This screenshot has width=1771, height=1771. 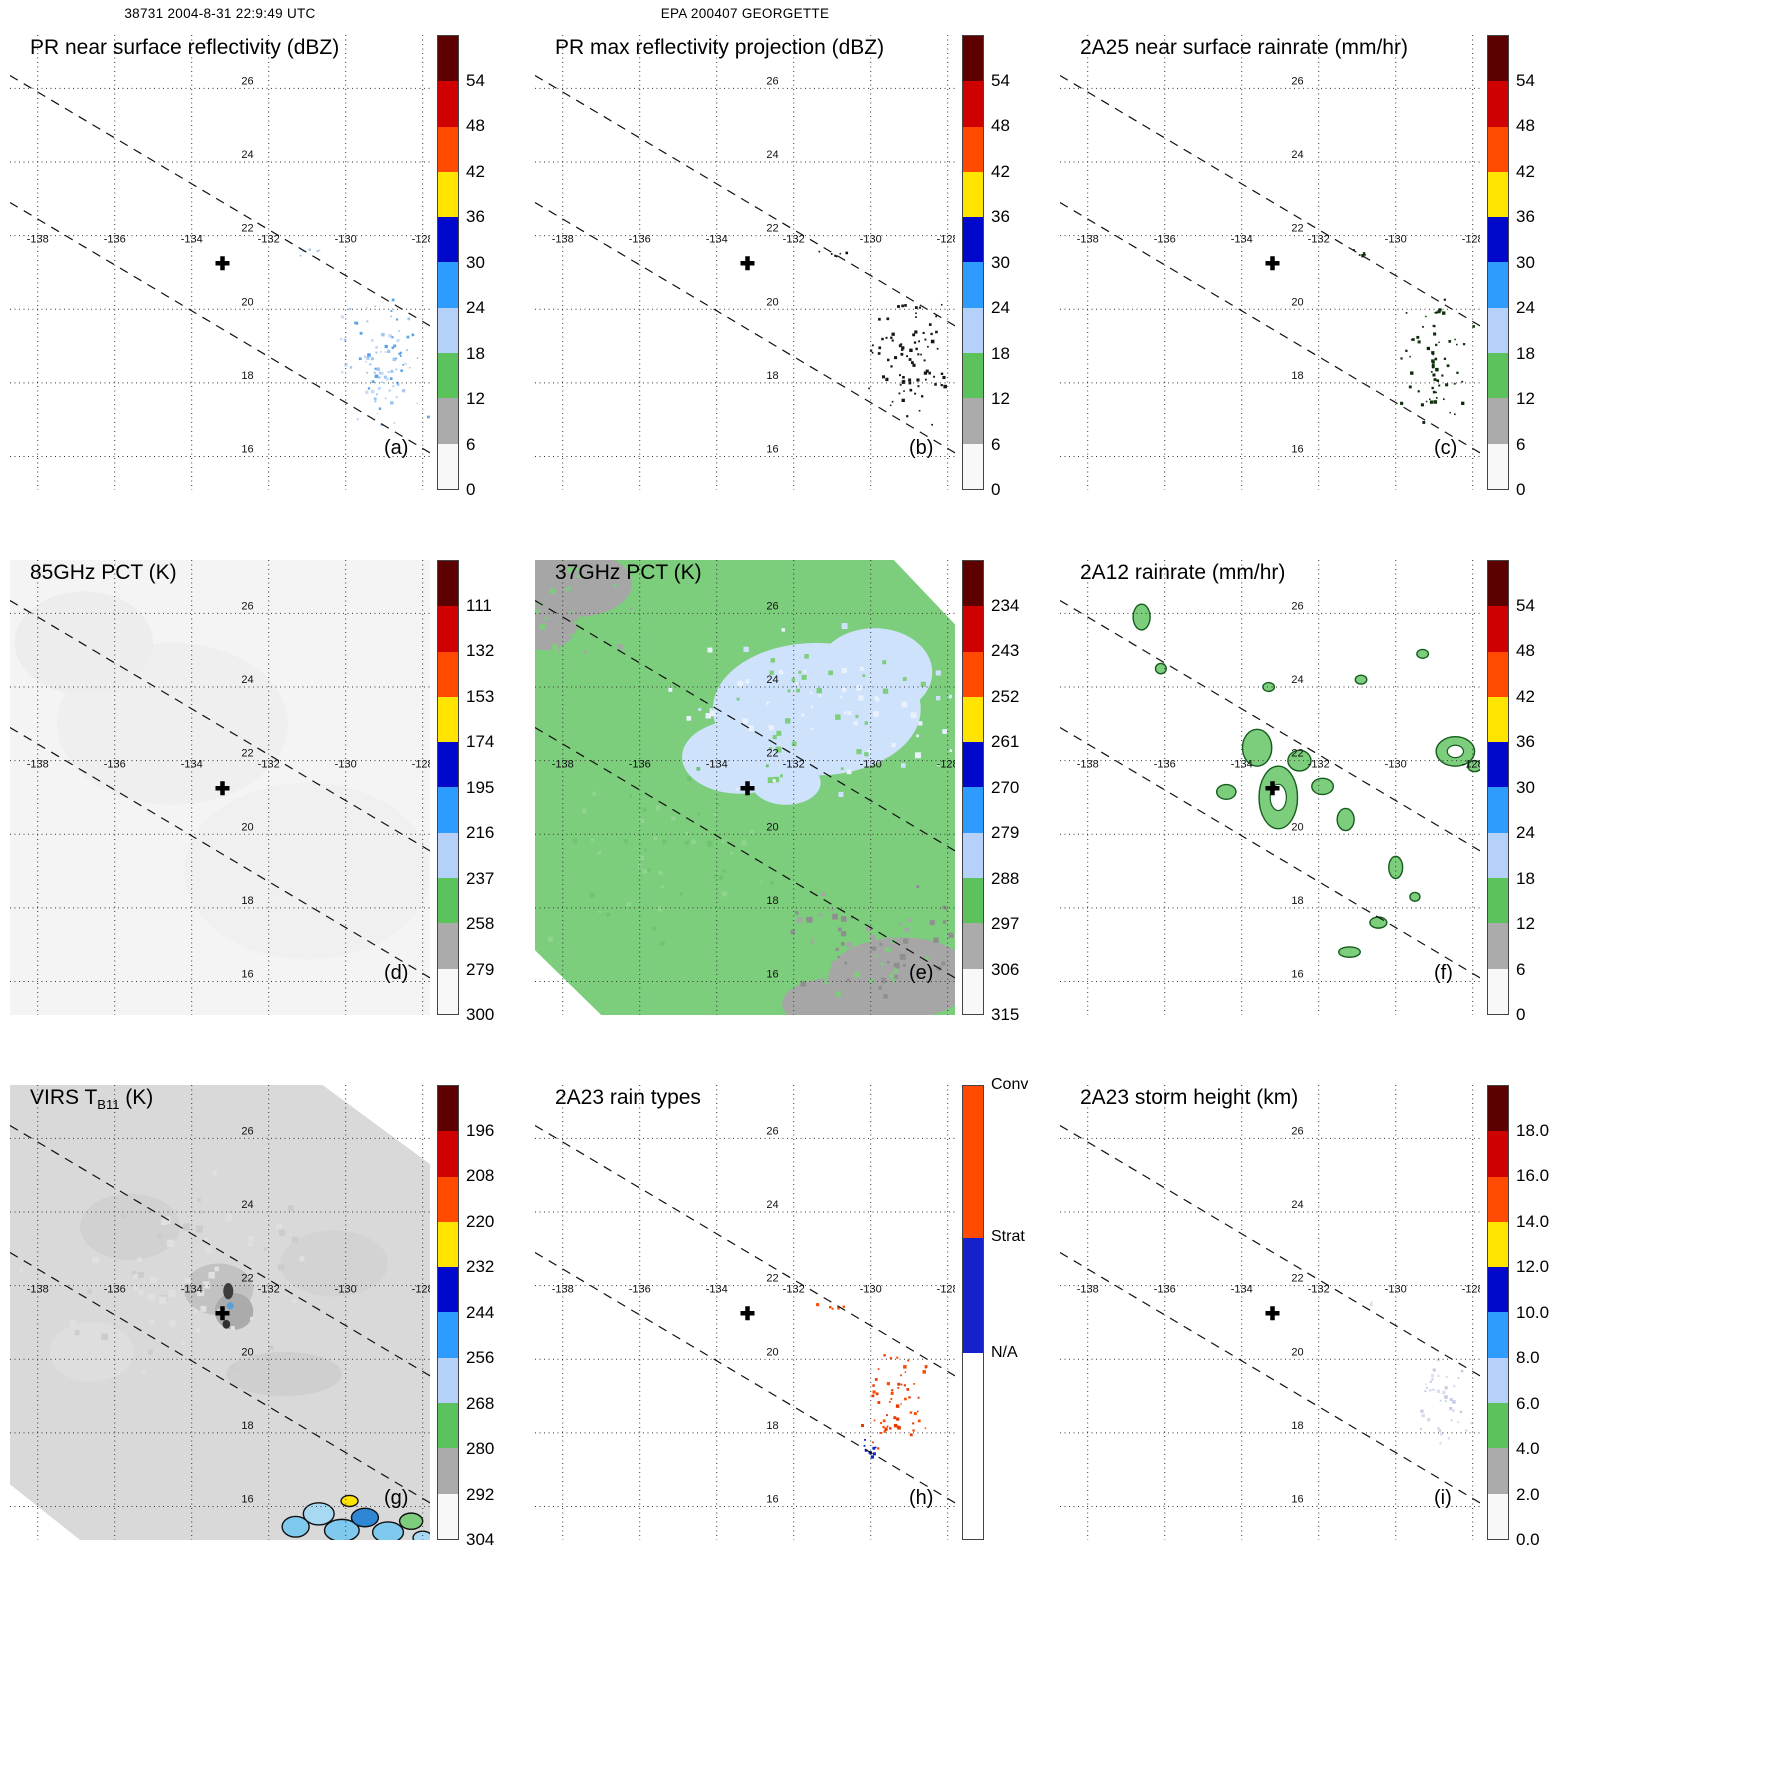 What do you see at coordinates (1443, 1498) in the screenshot?
I see `panel-i-letter: (i)` at bounding box center [1443, 1498].